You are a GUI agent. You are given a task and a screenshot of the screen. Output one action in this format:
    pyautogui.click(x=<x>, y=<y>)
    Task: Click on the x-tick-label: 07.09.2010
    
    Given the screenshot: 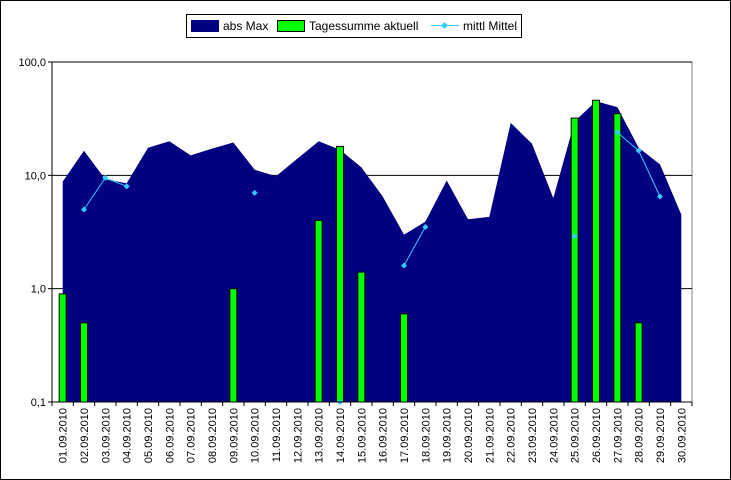 What is the action you would take?
    pyautogui.click(x=192, y=435)
    